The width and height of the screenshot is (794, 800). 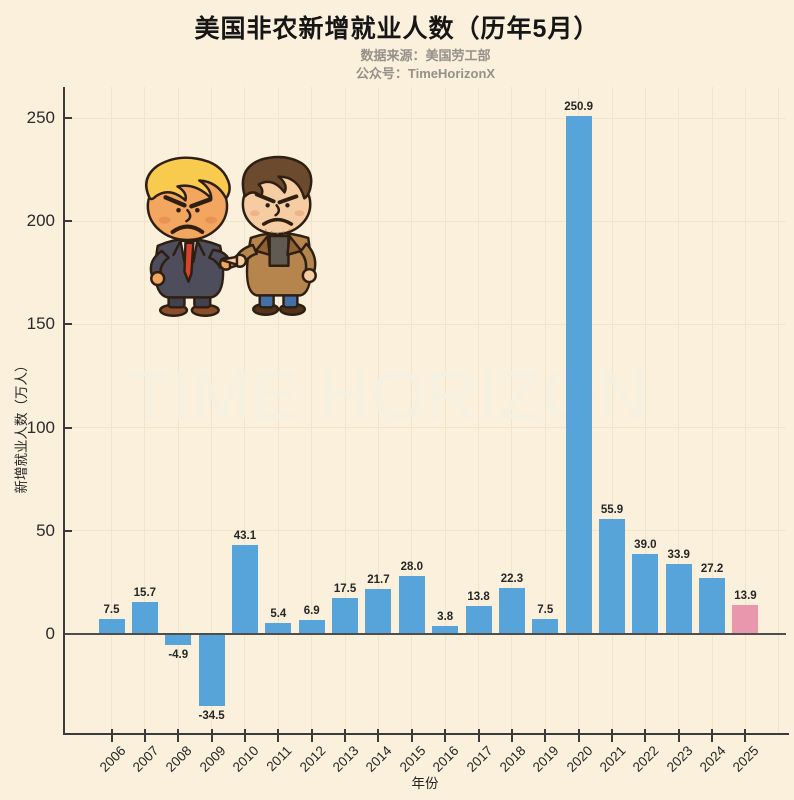 What do you see at coordinates (278, 613) in the screenshot?
I see `bar-value-label-2011: 5.4` at bounding box center [278, 613].